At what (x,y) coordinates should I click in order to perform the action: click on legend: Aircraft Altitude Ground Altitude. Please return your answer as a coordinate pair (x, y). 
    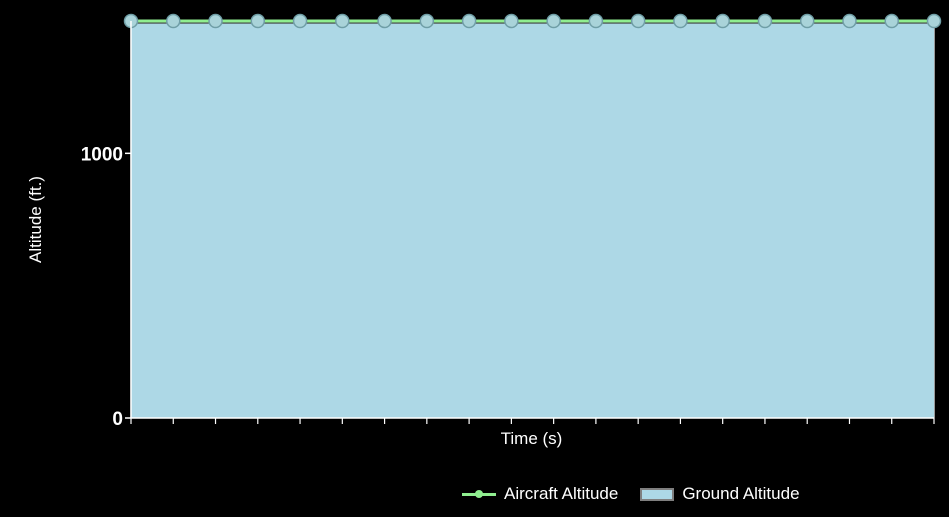
    Looking at the image, I should click on (631, 494).